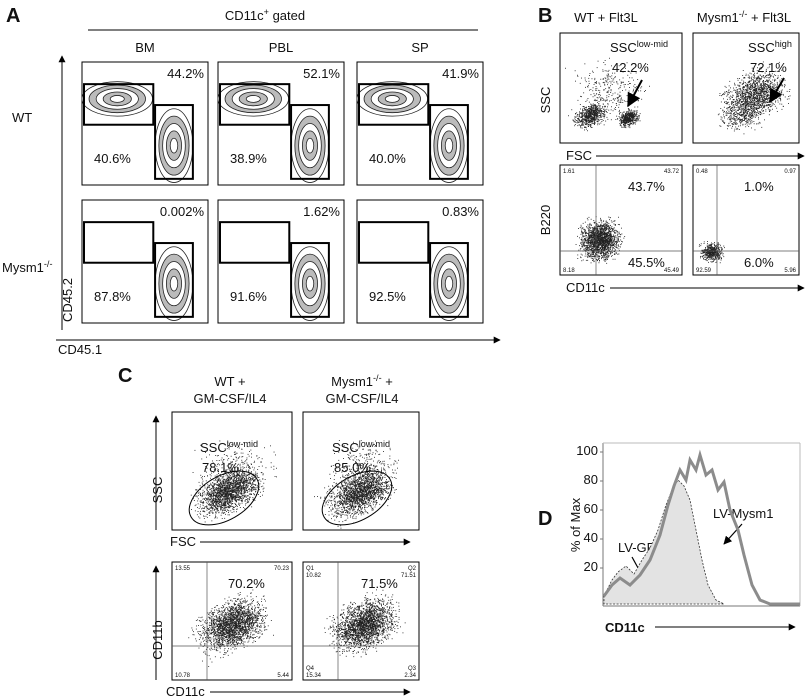 The image size is (810, 700). What do you see at coordinates (419, 47) in the screenshot?
I see `column-label: SP` at bounding box center [419, 47].